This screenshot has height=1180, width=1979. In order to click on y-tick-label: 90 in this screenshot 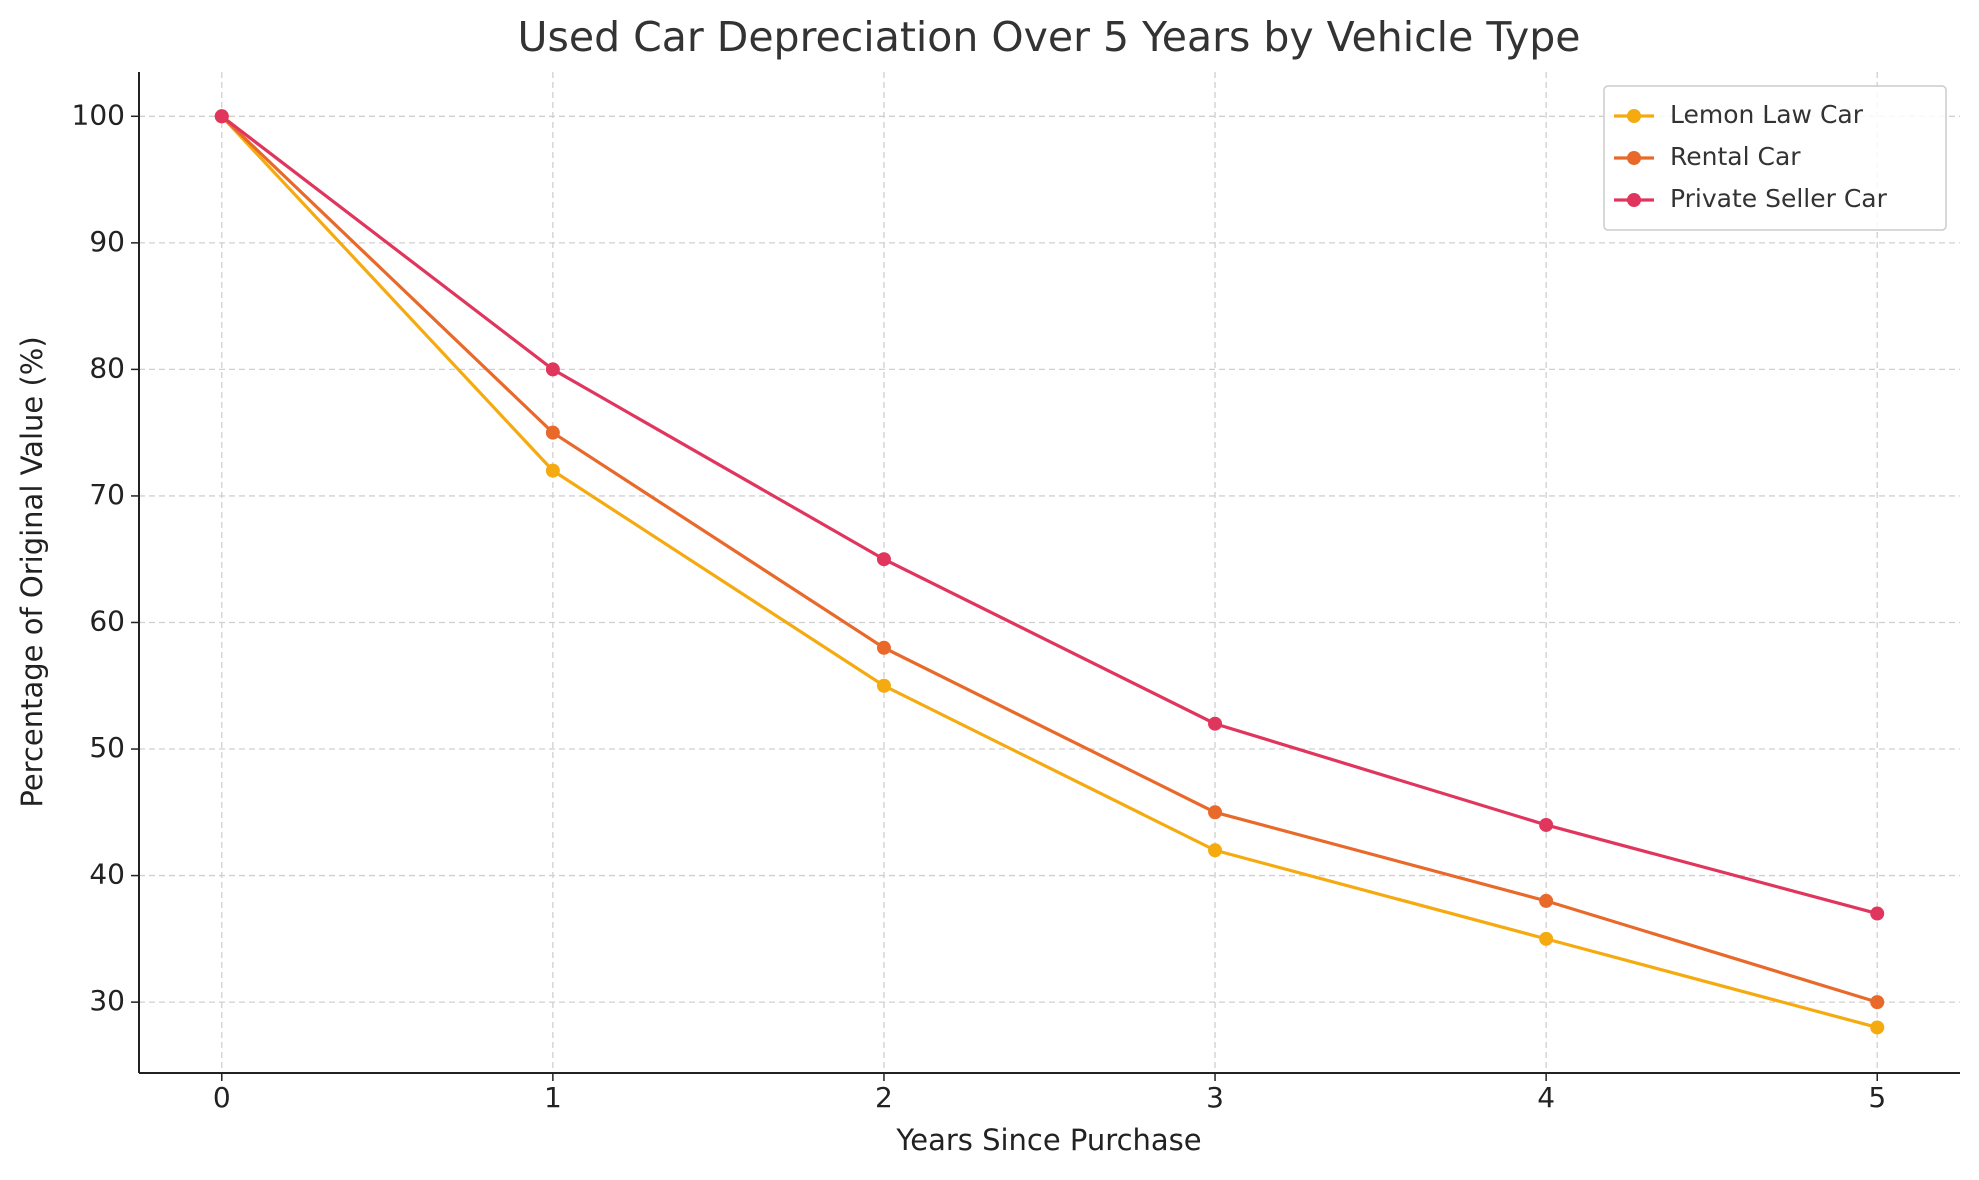, I will do `click(107, 241)`.